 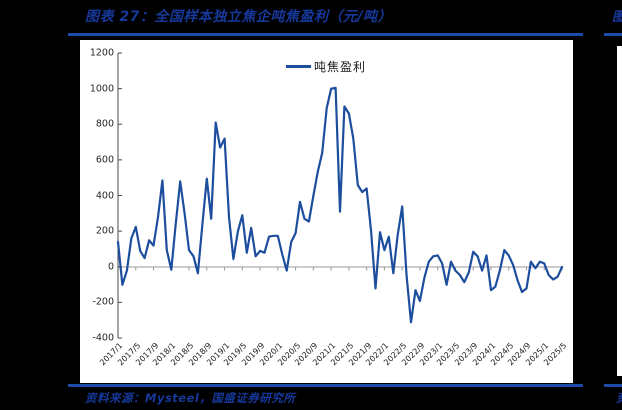 What do you see at coordinates (617, 14) in the screenshot?
I see `adjacent-chart-title-fragment: 图` at bounding box center [617, 14].